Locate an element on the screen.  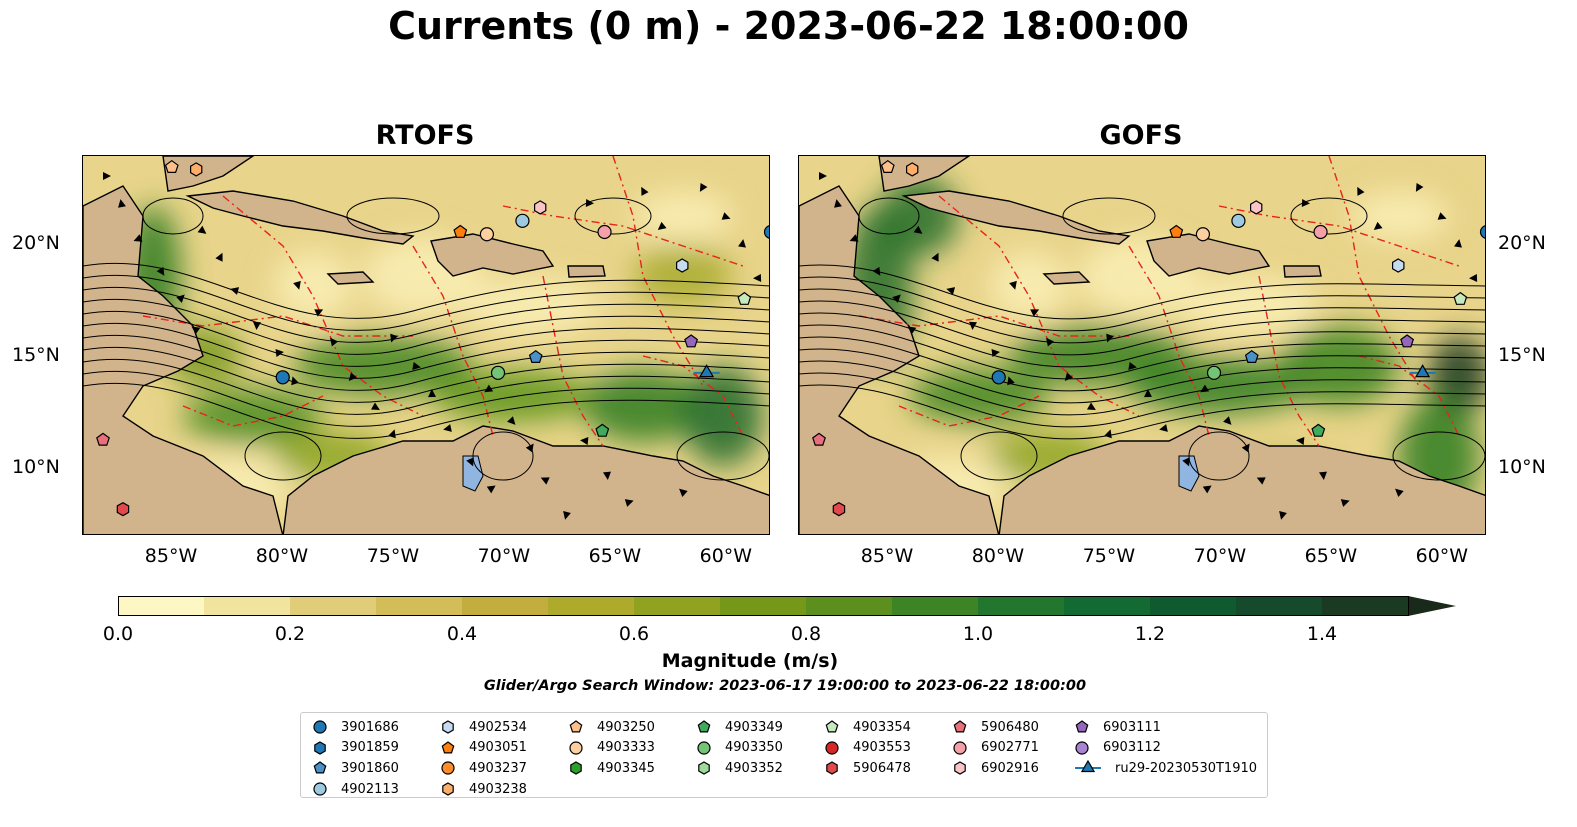
legend-column: 5906480 6902771 6902916 is located at coordinates (995, 748).